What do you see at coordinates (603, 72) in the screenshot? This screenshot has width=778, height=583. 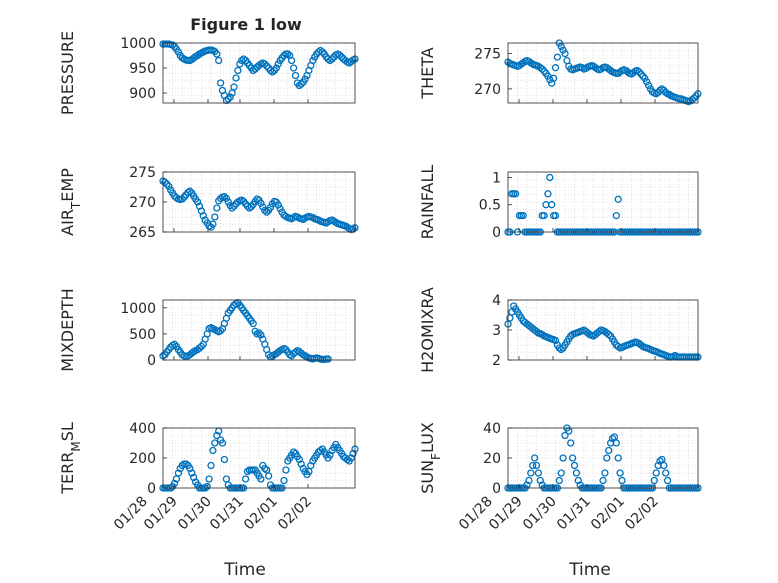 I see `theta-series` at bounding box center [603, 72].